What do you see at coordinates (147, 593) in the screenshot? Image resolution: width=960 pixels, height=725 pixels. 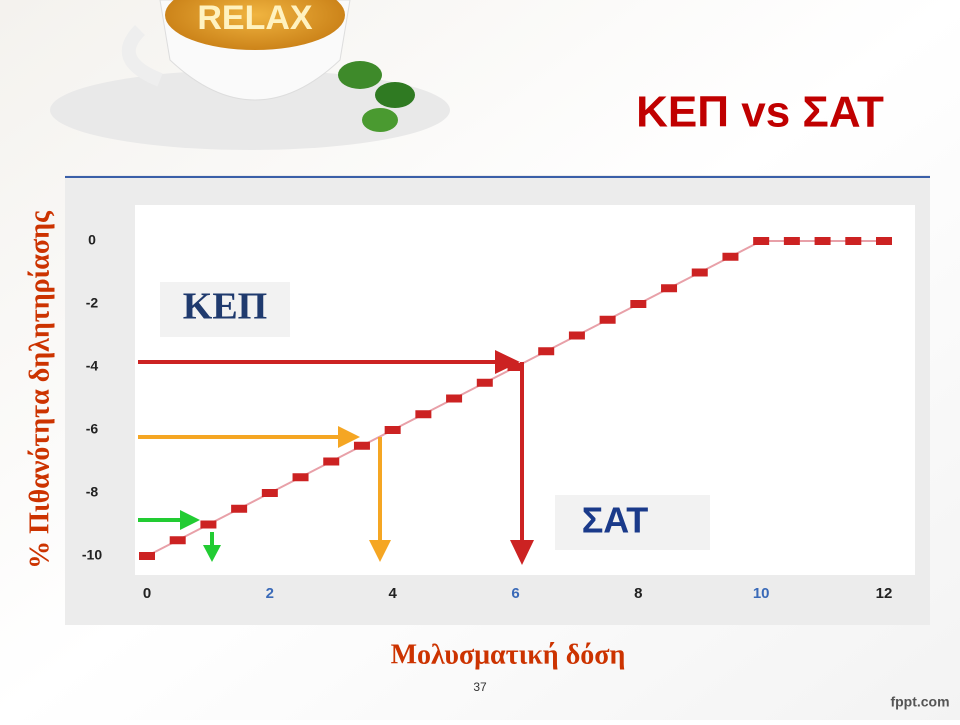 I see `x-tick-label: 0` at bounding box center [147, 593].